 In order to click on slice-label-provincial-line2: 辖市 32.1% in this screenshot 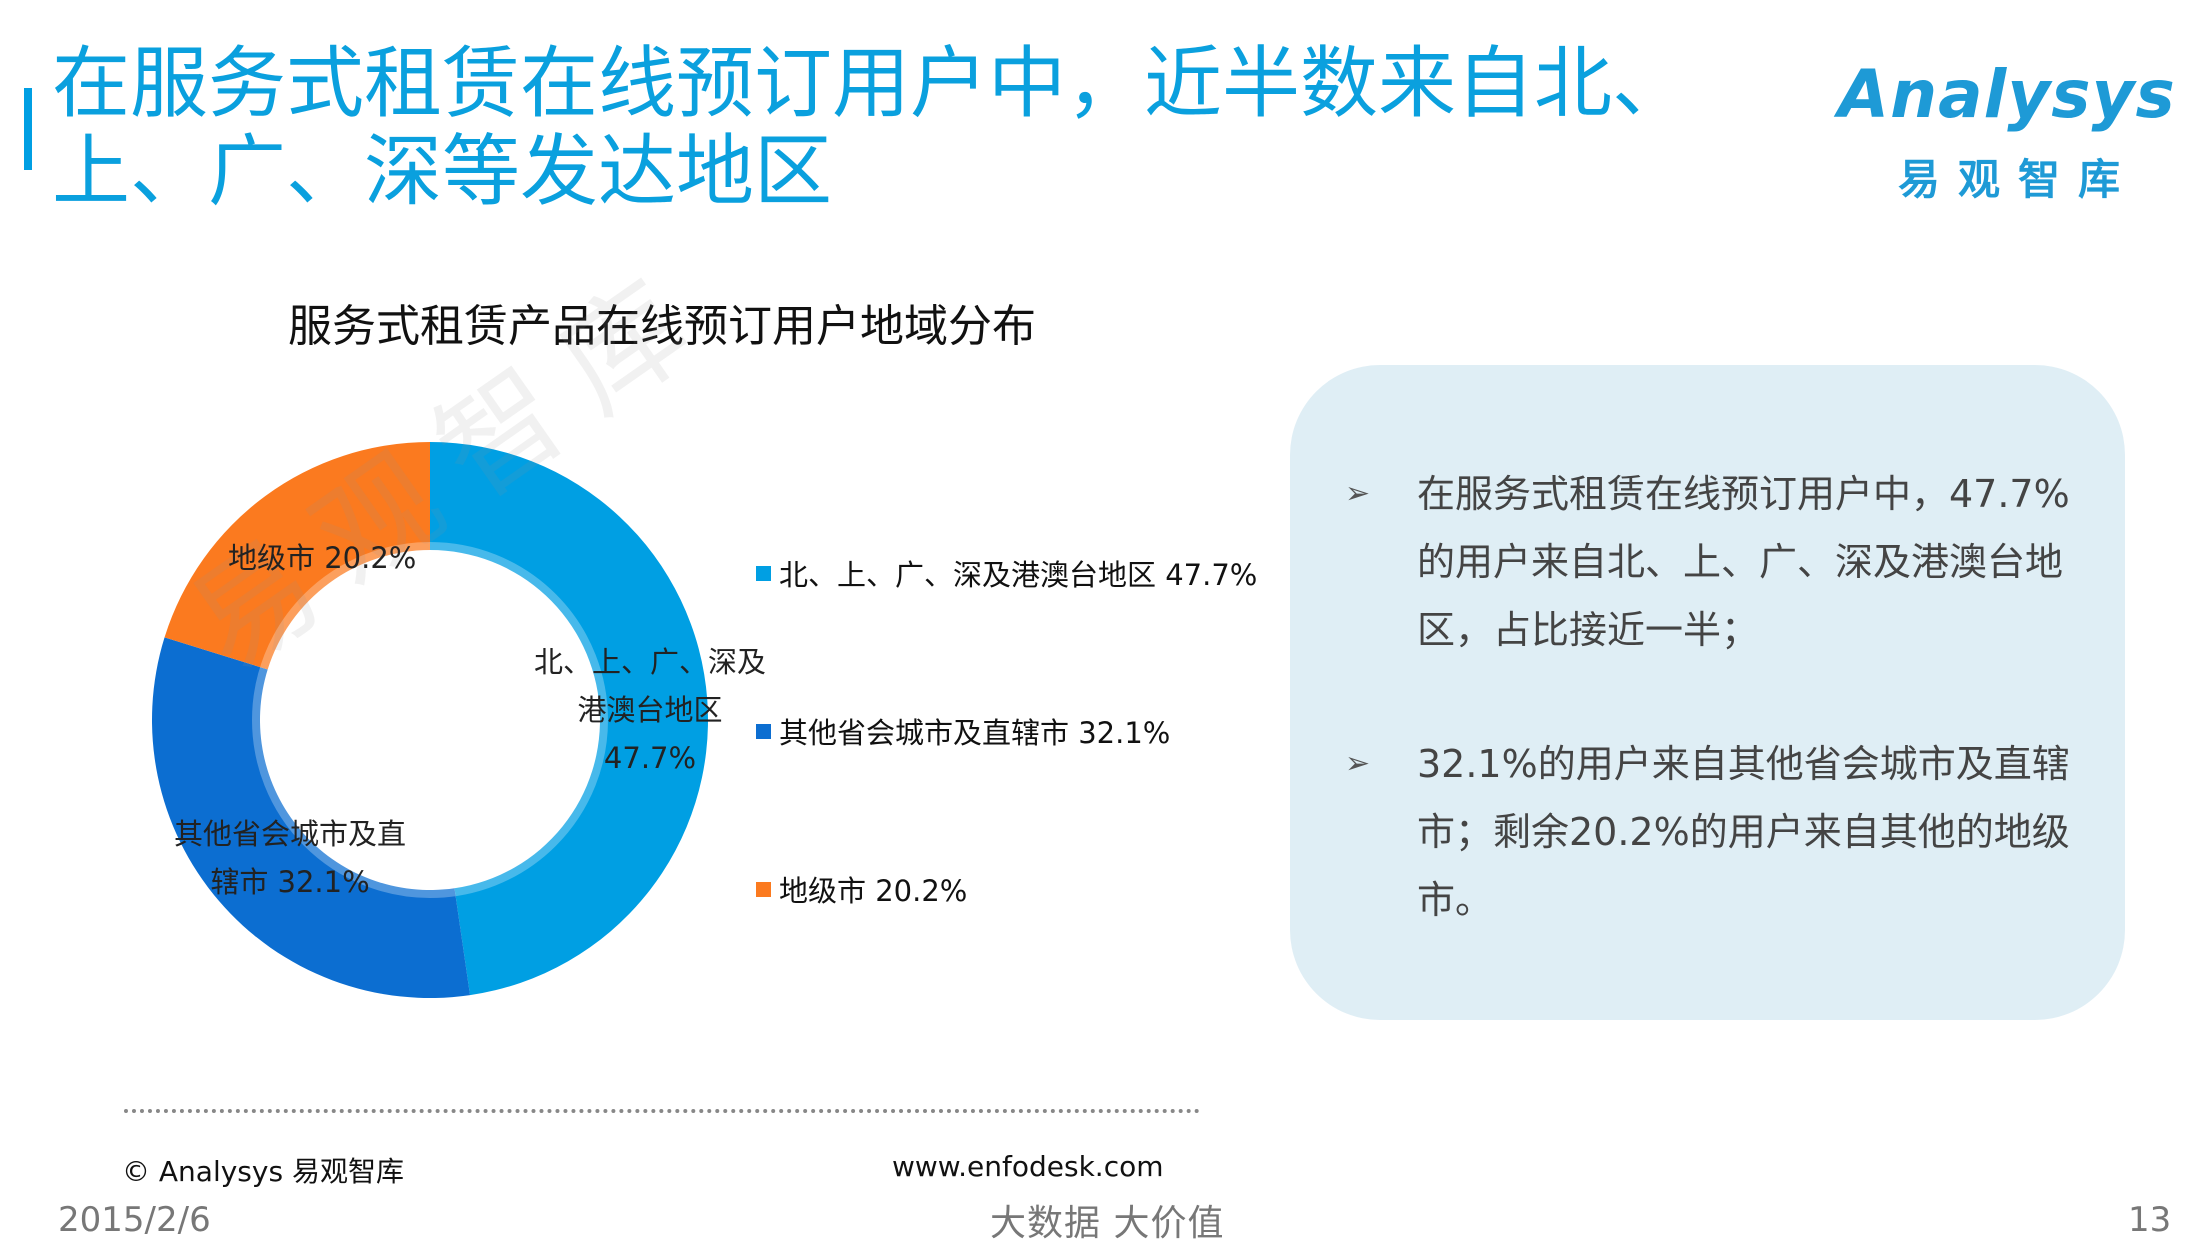, I will do `click(290, 882)`.